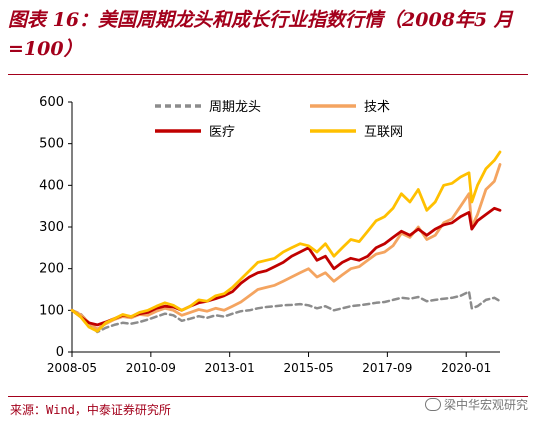 Image resolution: width=536 pixels, height=427 pixels. I want to click on legend-label: 周期龙头, so click(235, 107).